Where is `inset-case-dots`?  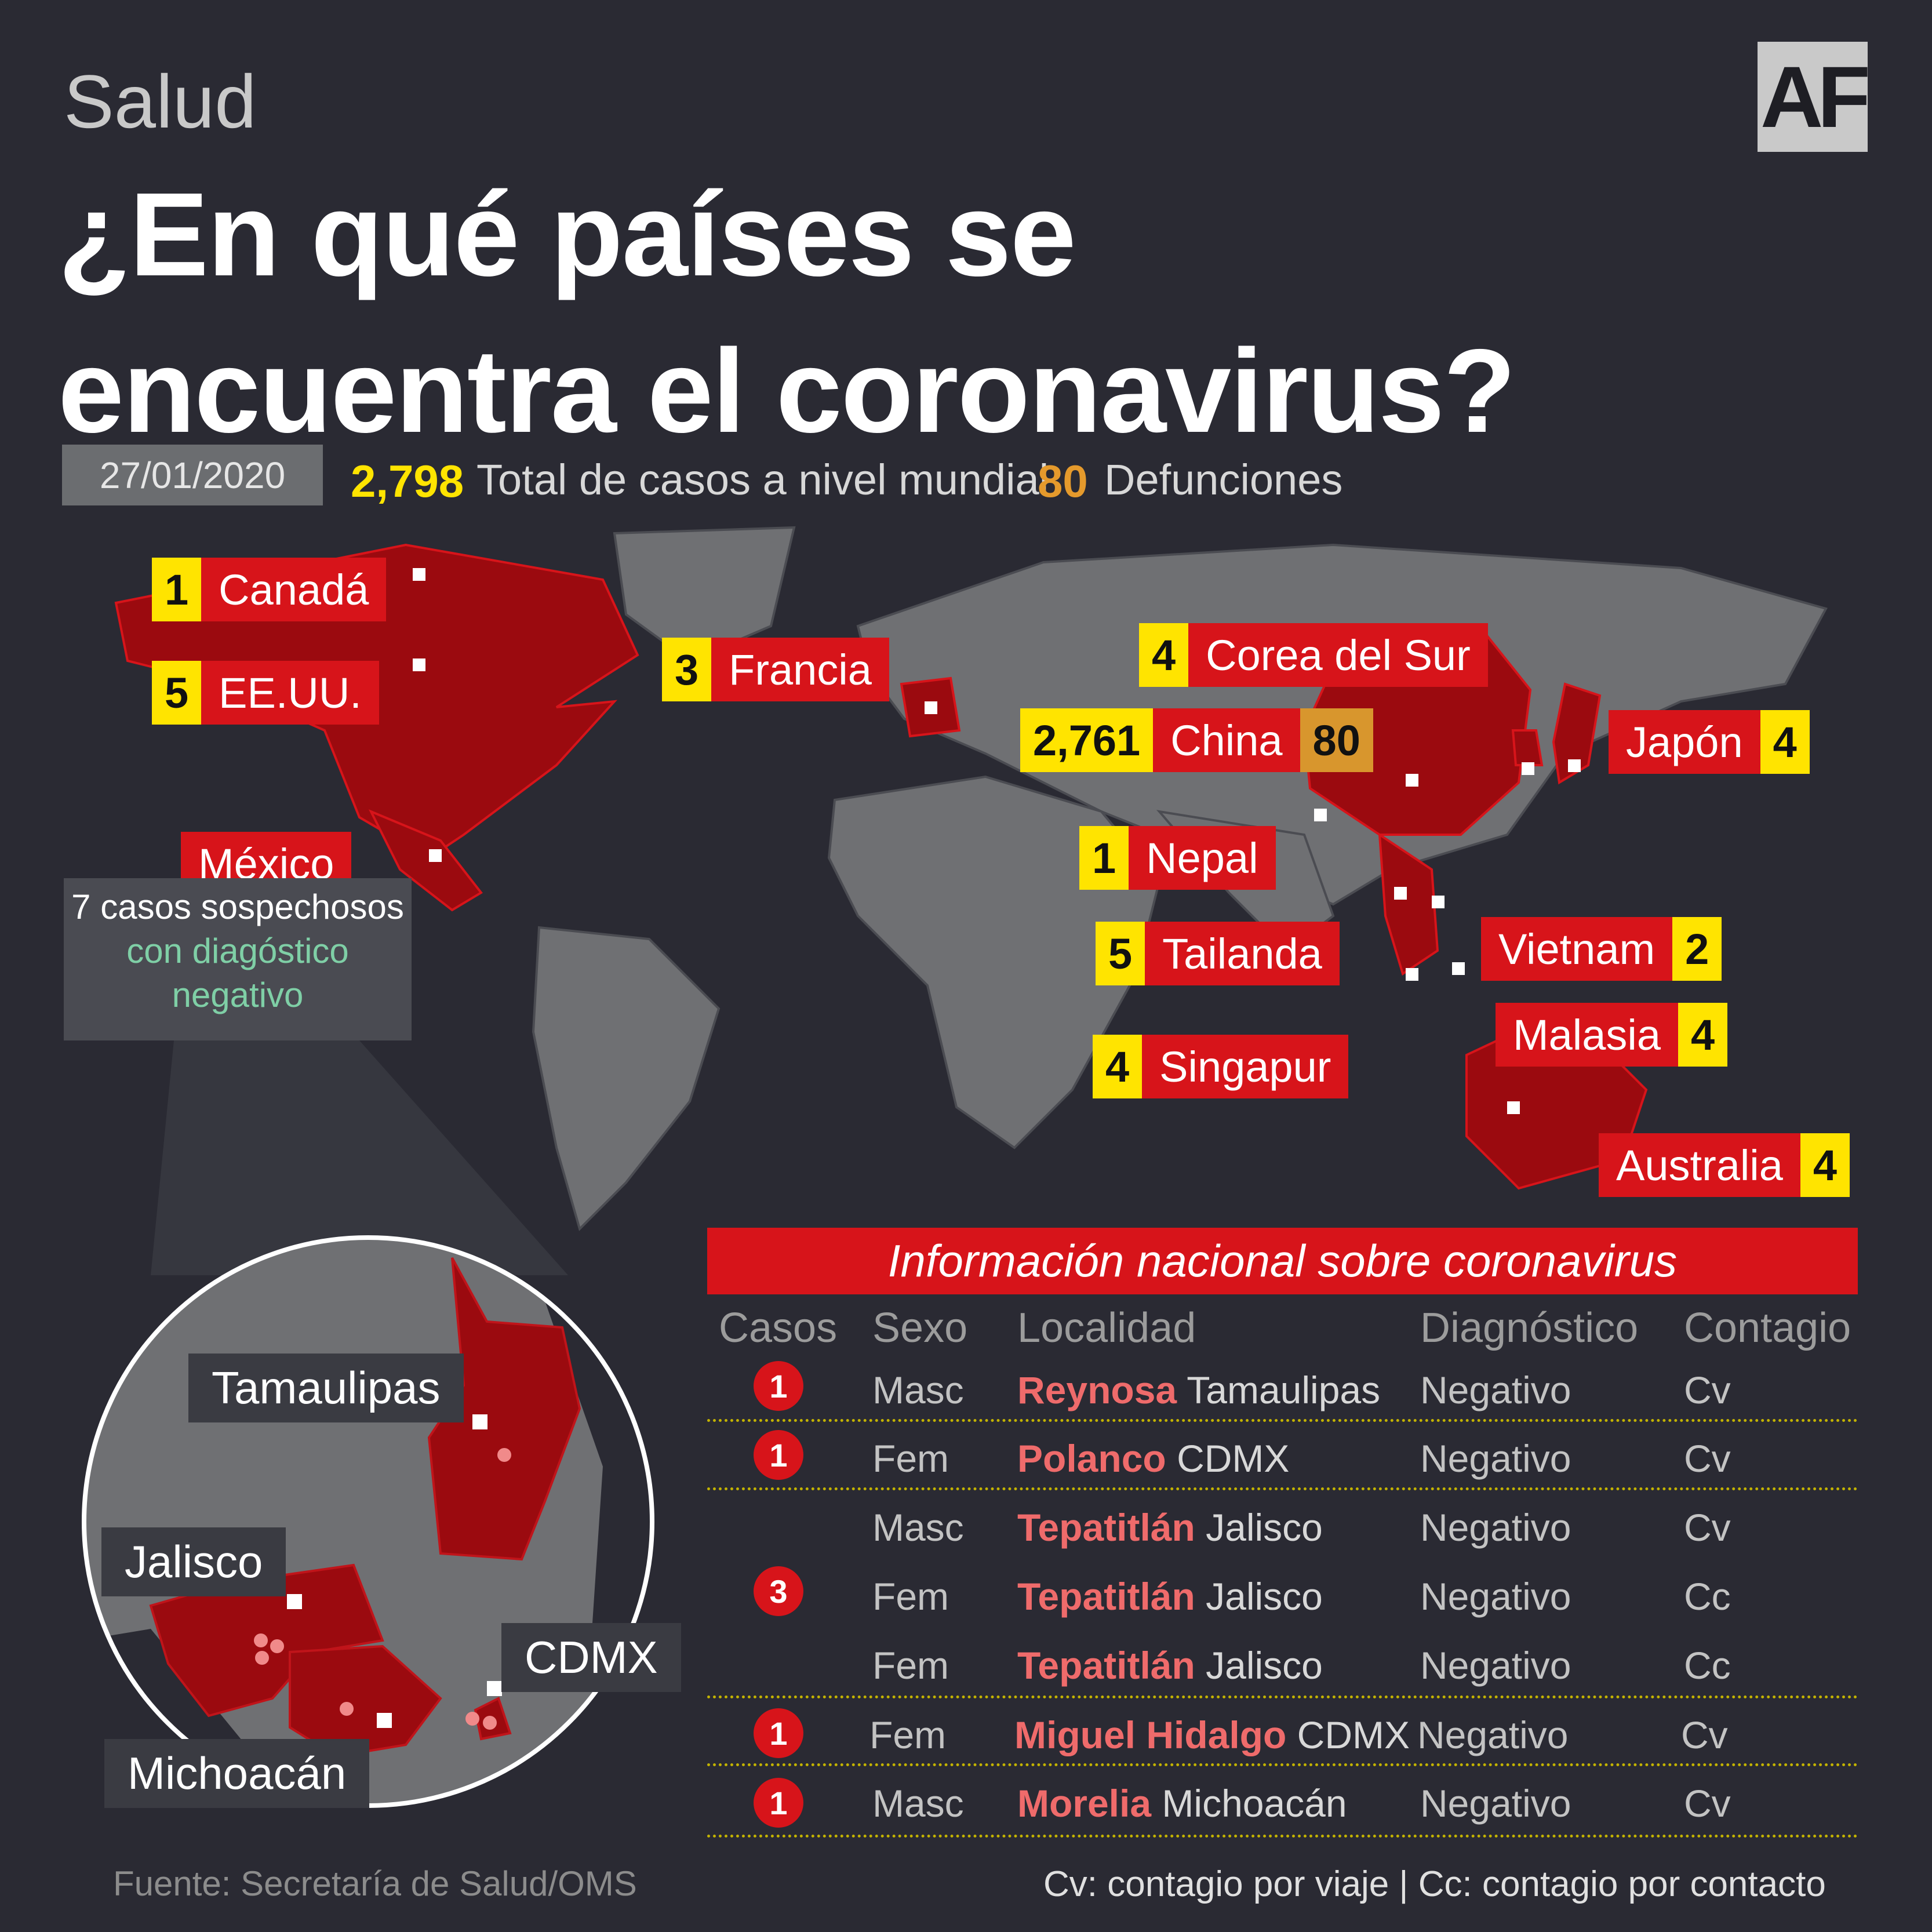
inset-case-dots is located at coordinates (383, 1589).